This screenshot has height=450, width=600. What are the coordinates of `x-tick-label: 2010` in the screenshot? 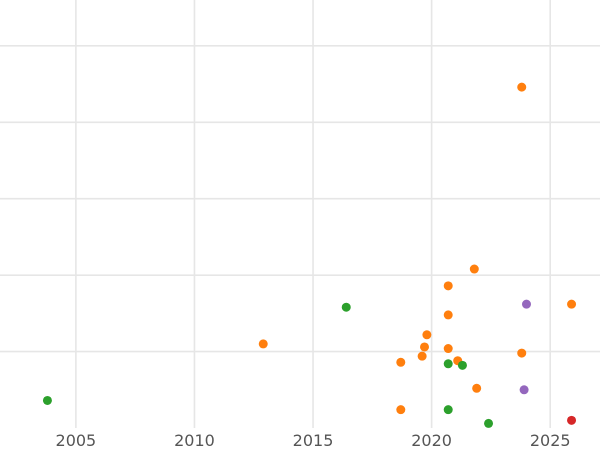 It's located at (194, 440).